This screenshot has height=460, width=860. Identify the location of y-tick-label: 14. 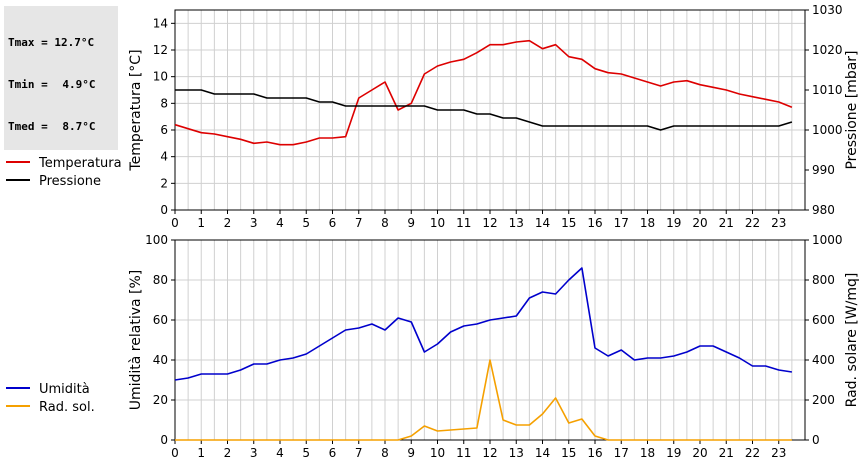
(160, 23).